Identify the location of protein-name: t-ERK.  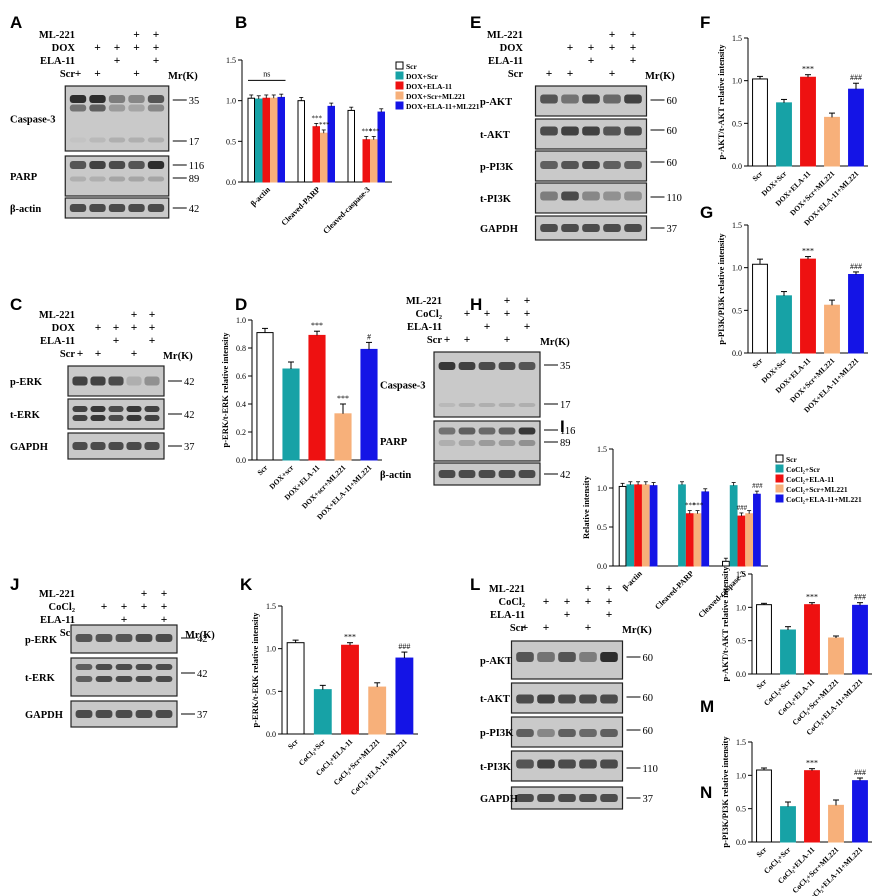
(40, 678).